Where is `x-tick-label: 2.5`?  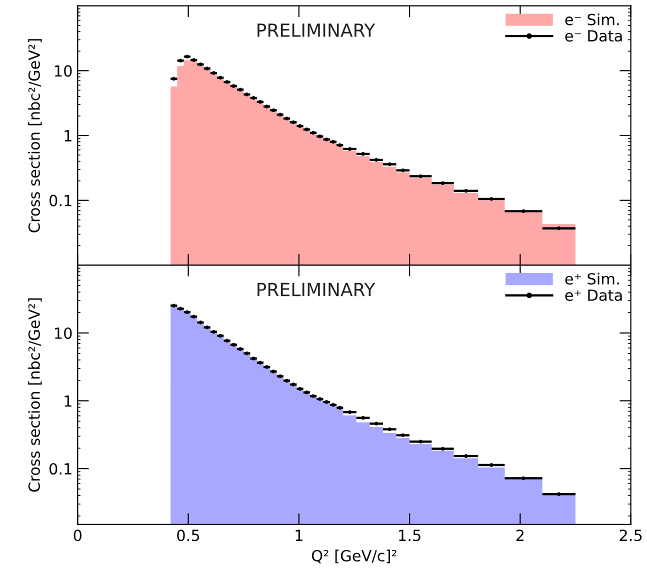
x-tick-label: 2.5 is located at coordinates (631, 536).